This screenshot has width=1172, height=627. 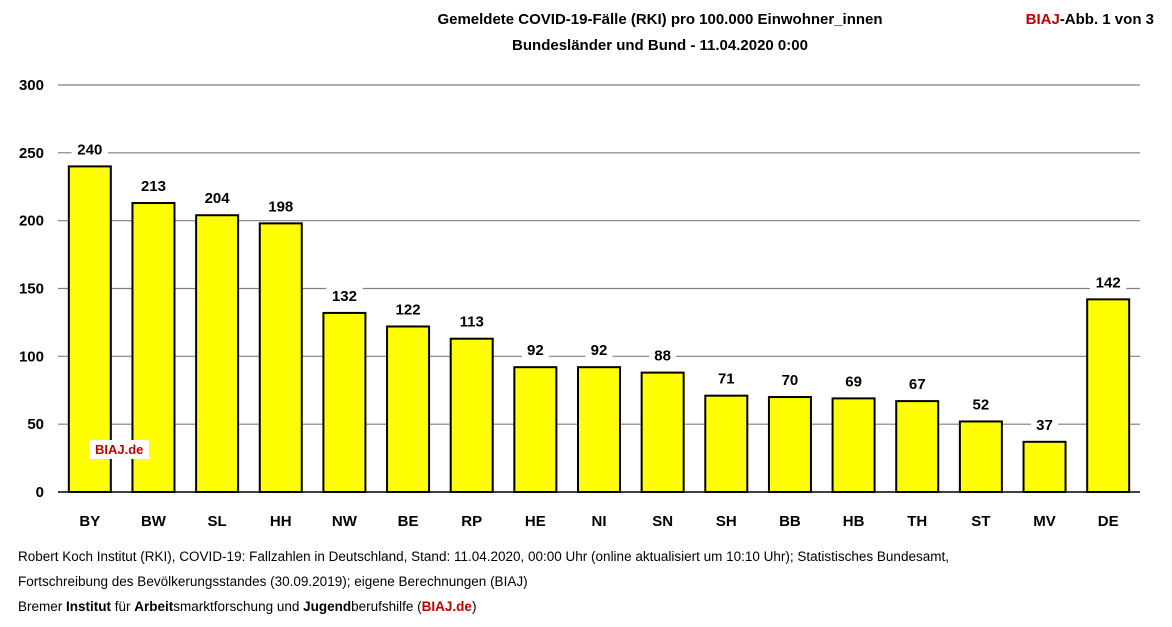 What do you see at coordinates (446, 606) in the screenshot?
I see `publisher-link: BIAJ.de` at bounding box center [446, 606].